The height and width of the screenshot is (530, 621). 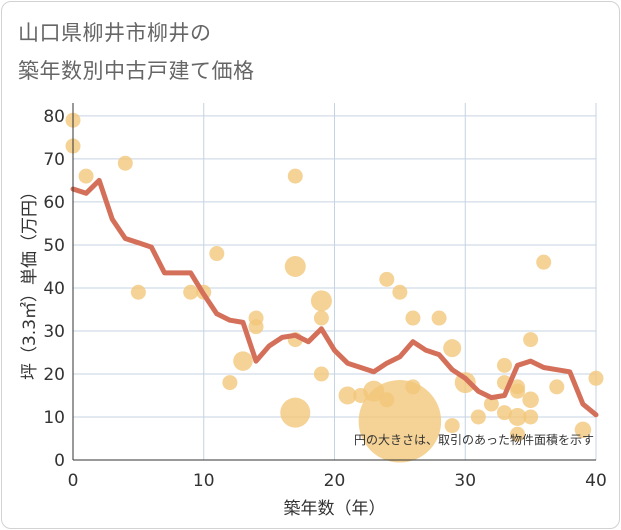 I want to click on y-tick-label: 30, so click(x=54, y=332).